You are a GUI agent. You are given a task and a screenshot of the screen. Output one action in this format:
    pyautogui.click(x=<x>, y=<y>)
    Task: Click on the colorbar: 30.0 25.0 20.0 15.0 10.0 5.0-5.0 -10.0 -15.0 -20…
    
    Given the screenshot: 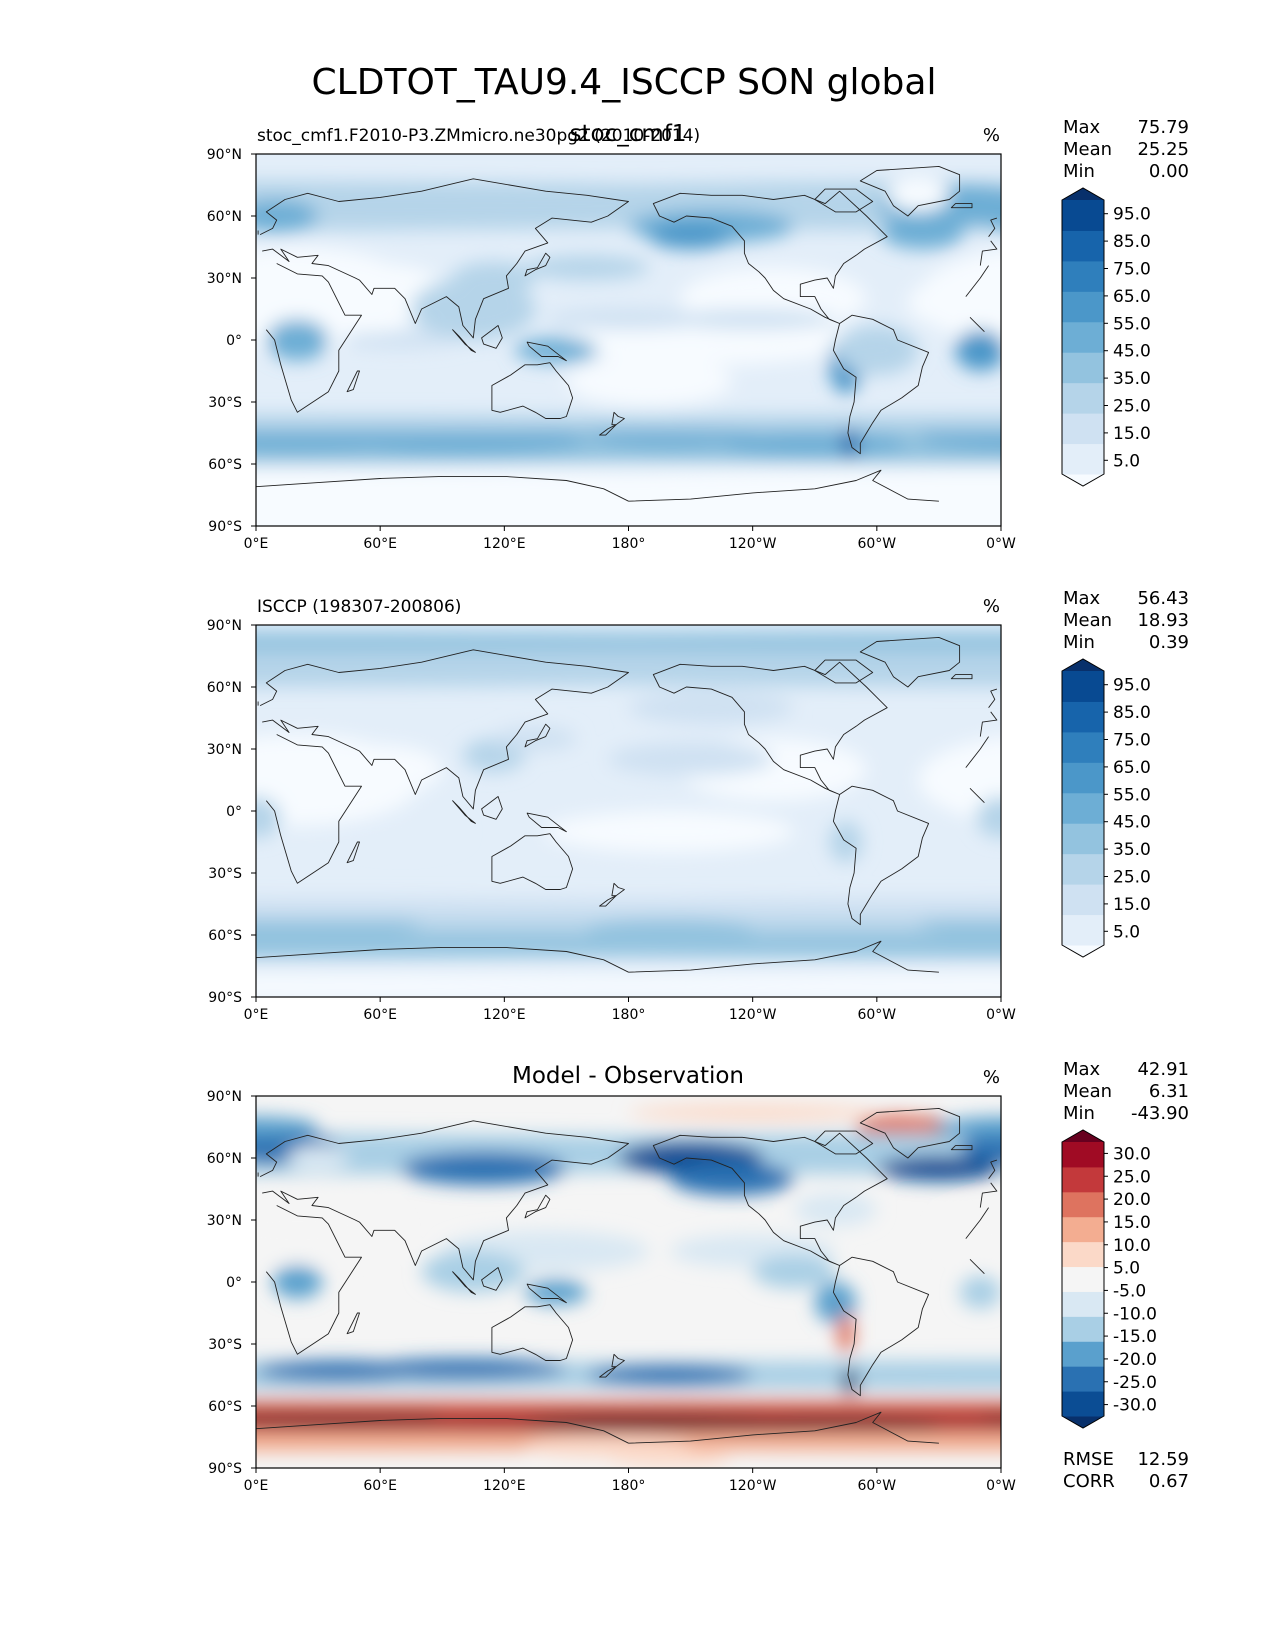 What is the action you would take?
    pyautogui.click(x=1109, y=1279)
    